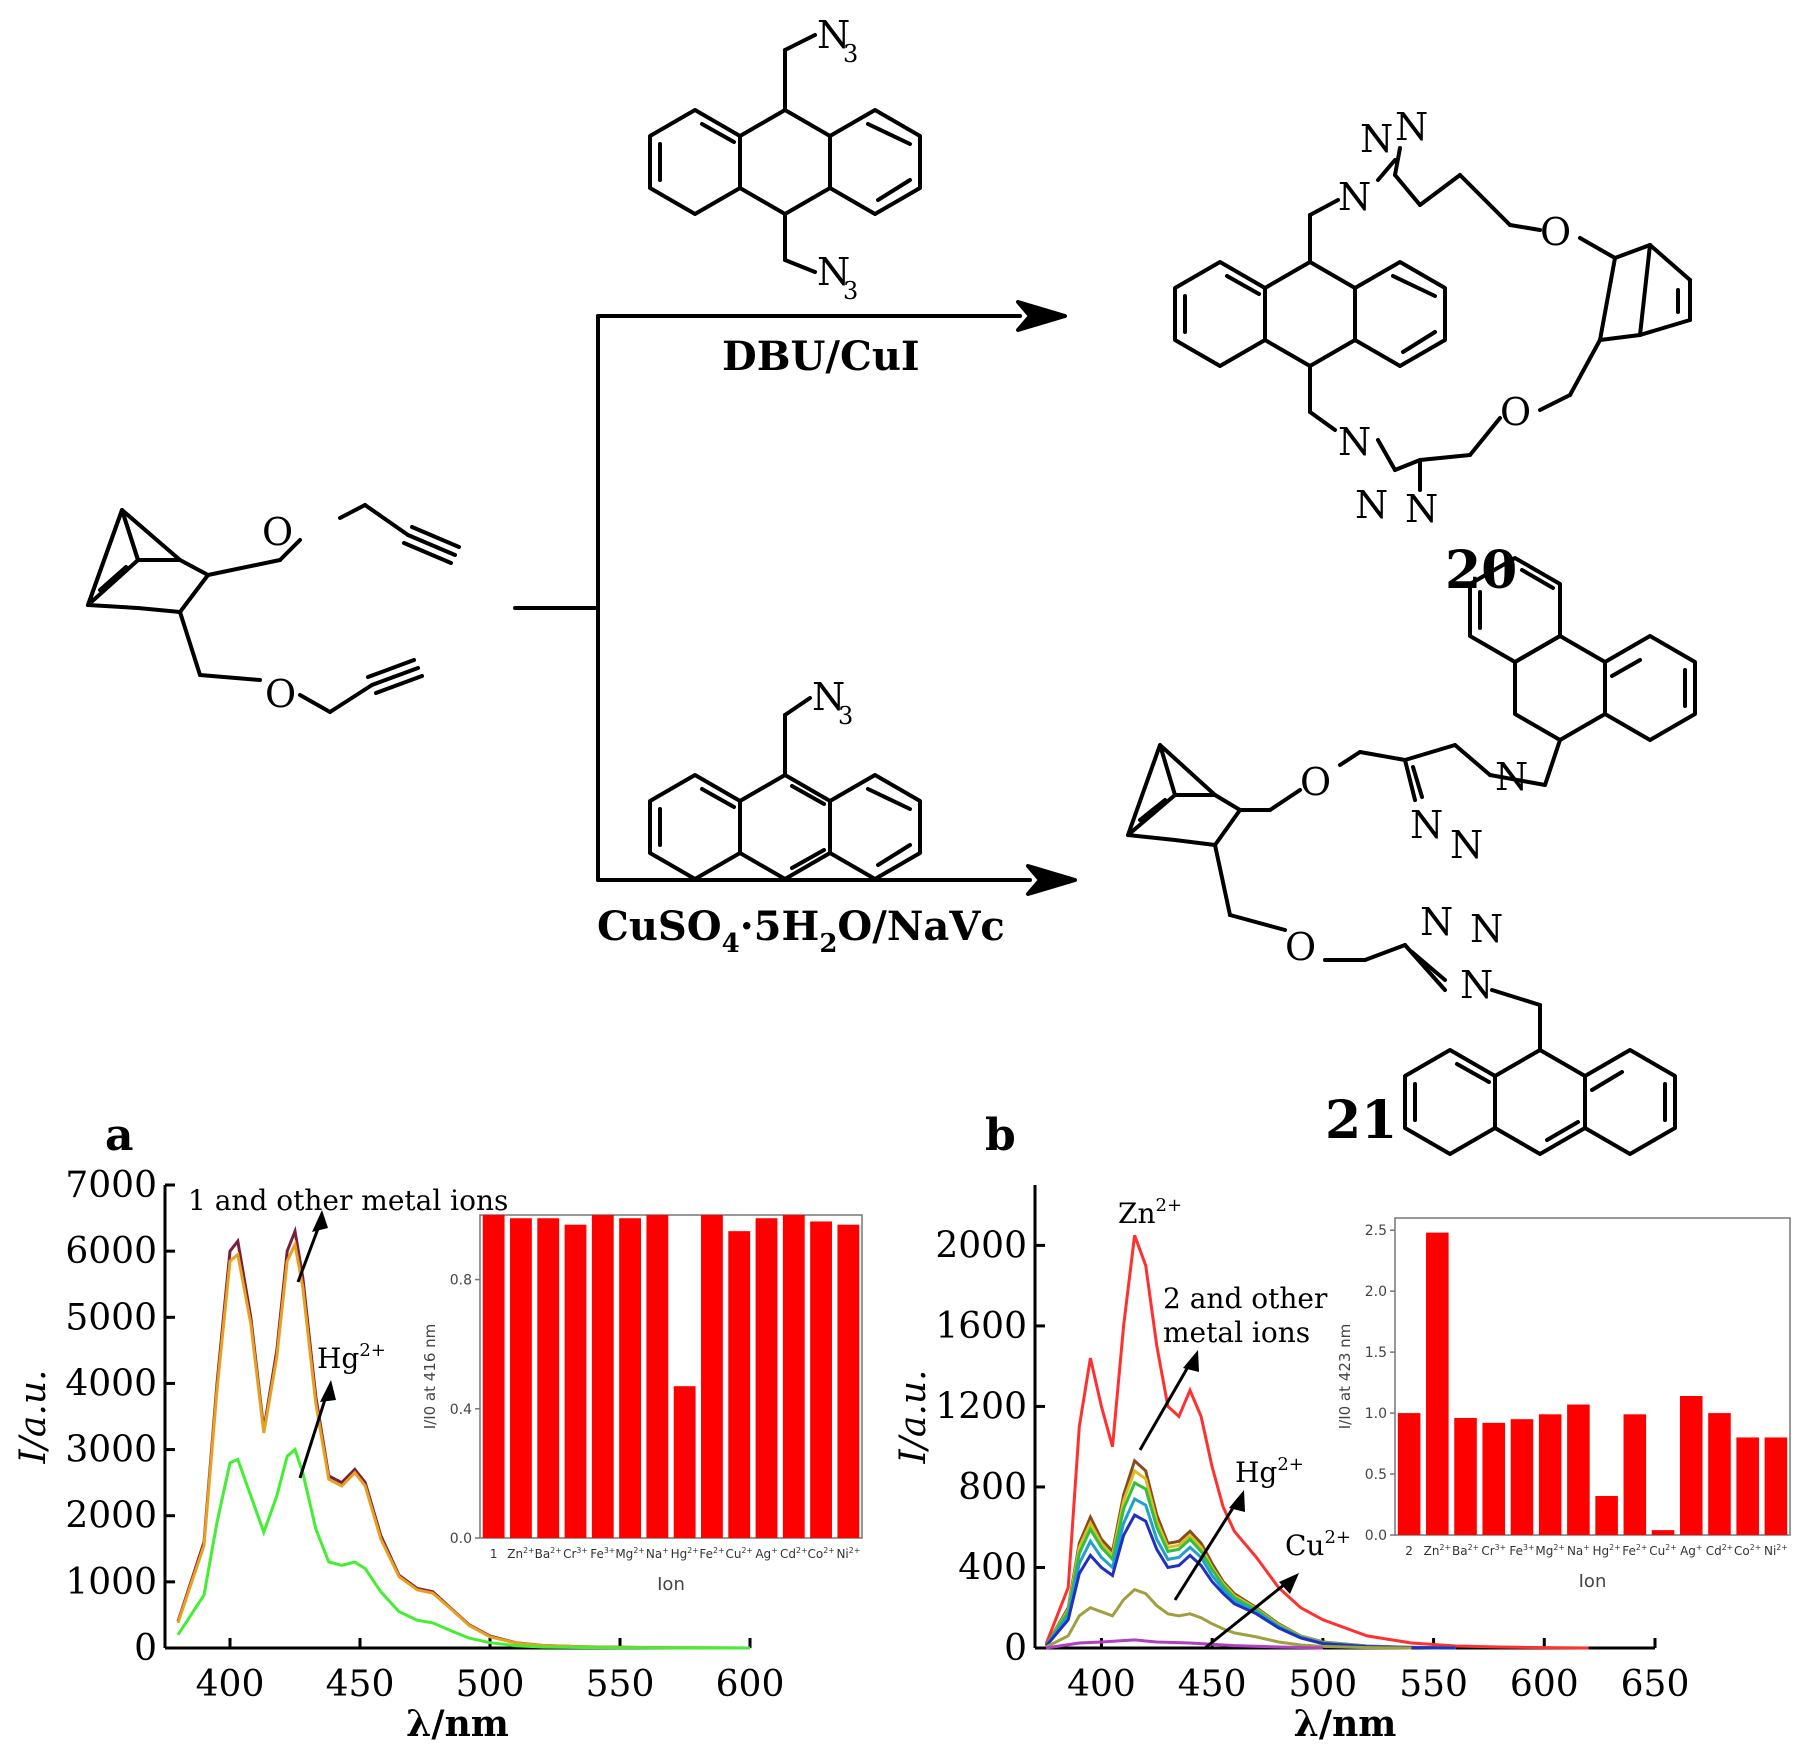  Describe the element at coordinates (548, 1553) in the screenshot. I see `inset-category-label: Ba2+` at that location.